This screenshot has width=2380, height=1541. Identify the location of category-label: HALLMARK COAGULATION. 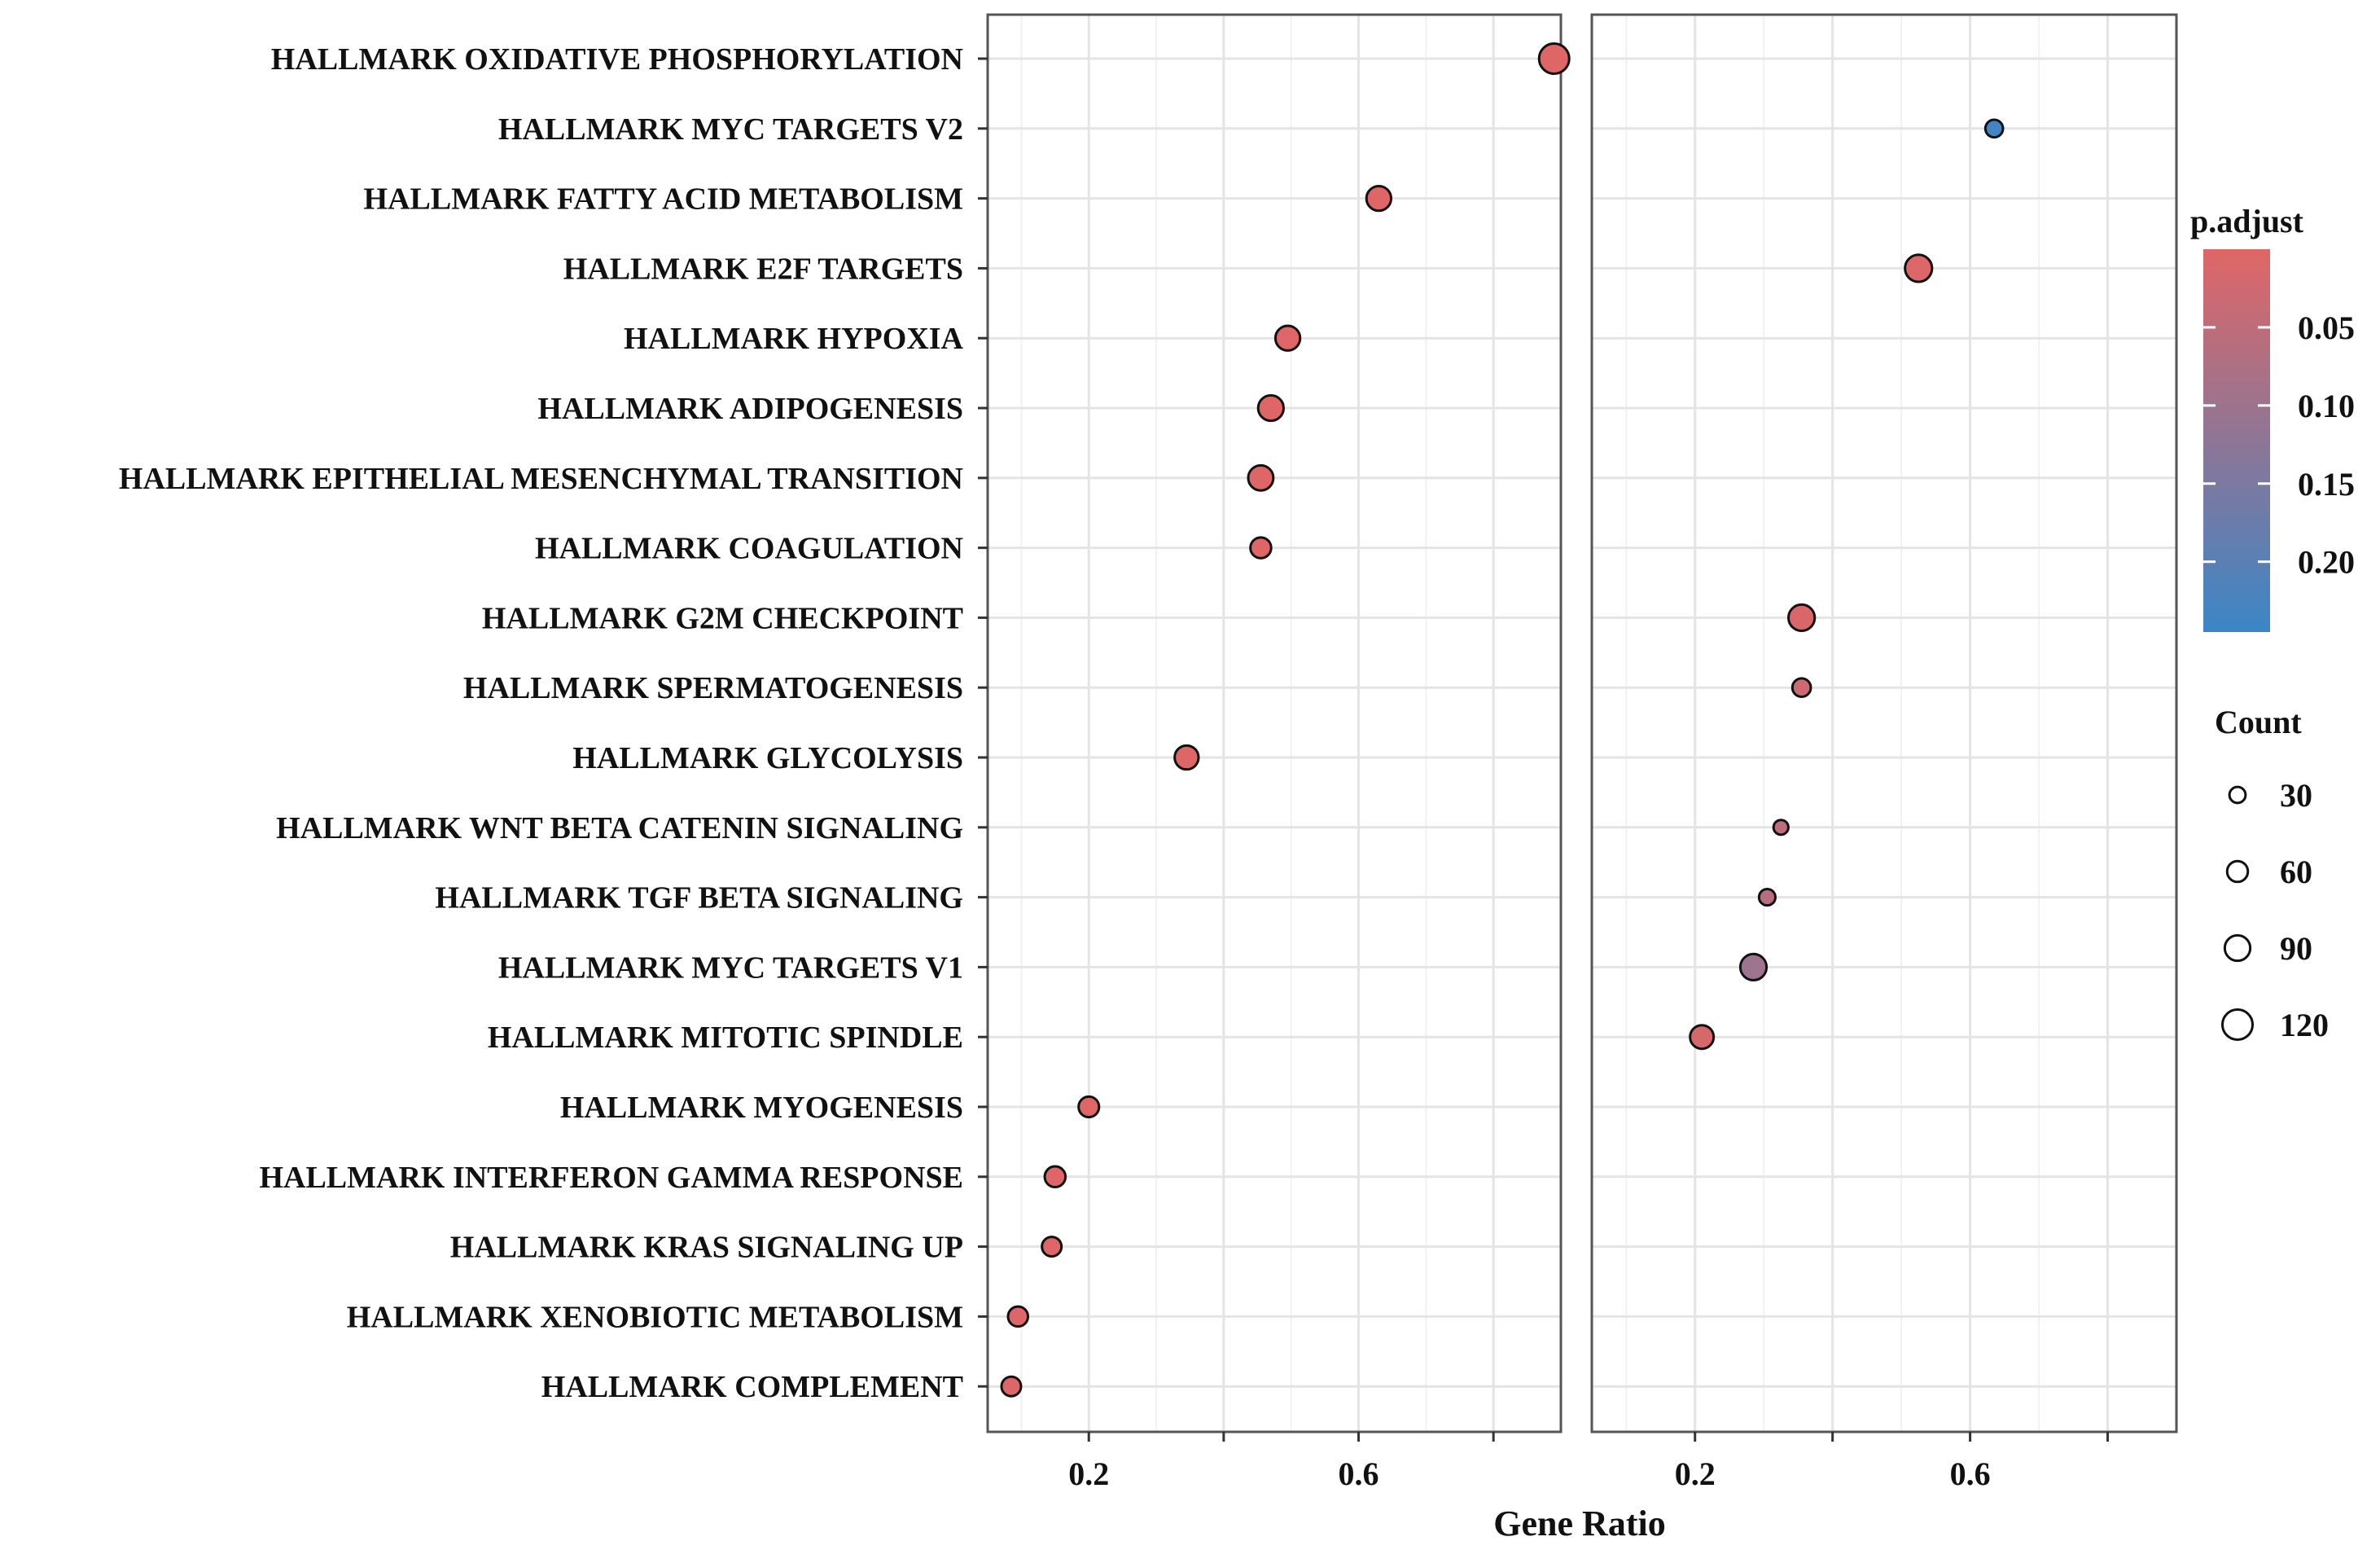
(749, 549).